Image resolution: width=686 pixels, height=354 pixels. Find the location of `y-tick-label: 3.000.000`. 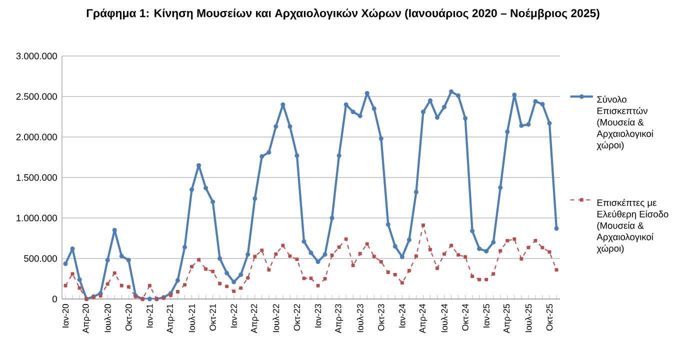

y-tick-label: 3.000.000 is located at coordinates (36, 56).